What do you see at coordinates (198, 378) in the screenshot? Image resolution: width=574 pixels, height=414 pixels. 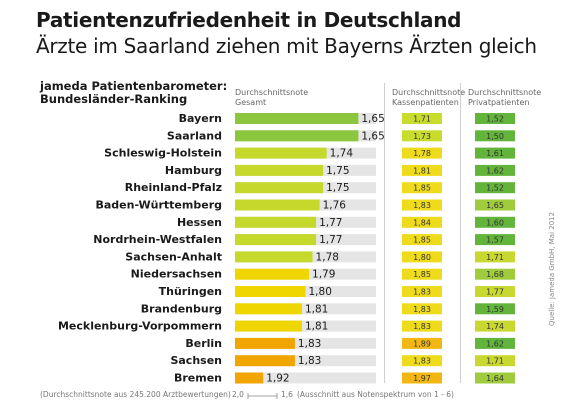 I see `category-label: Bremen` at bounding box center [198, 378].